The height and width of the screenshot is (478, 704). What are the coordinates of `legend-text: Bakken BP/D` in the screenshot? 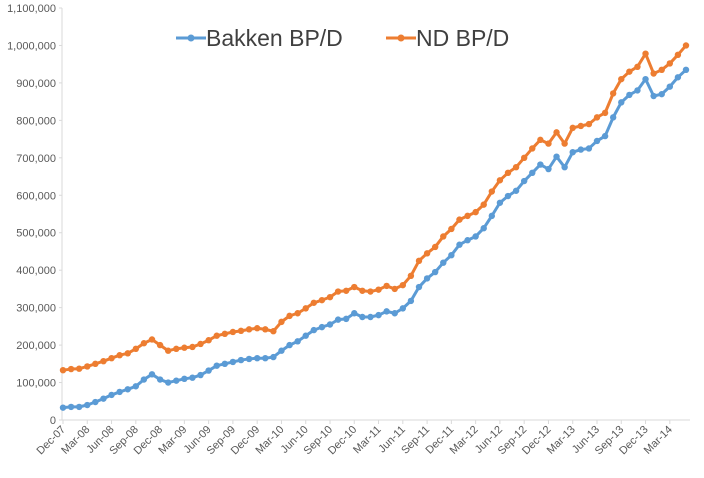 It's located at (274, 38).